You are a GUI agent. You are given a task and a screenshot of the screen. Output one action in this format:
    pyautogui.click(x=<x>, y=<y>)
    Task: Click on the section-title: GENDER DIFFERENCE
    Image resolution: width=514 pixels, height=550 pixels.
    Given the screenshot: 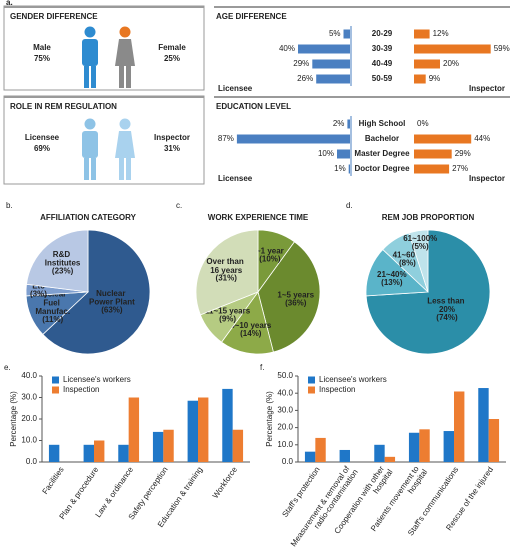 What is the action you would take?
    pyautogui.click(x=54, y=16)
    